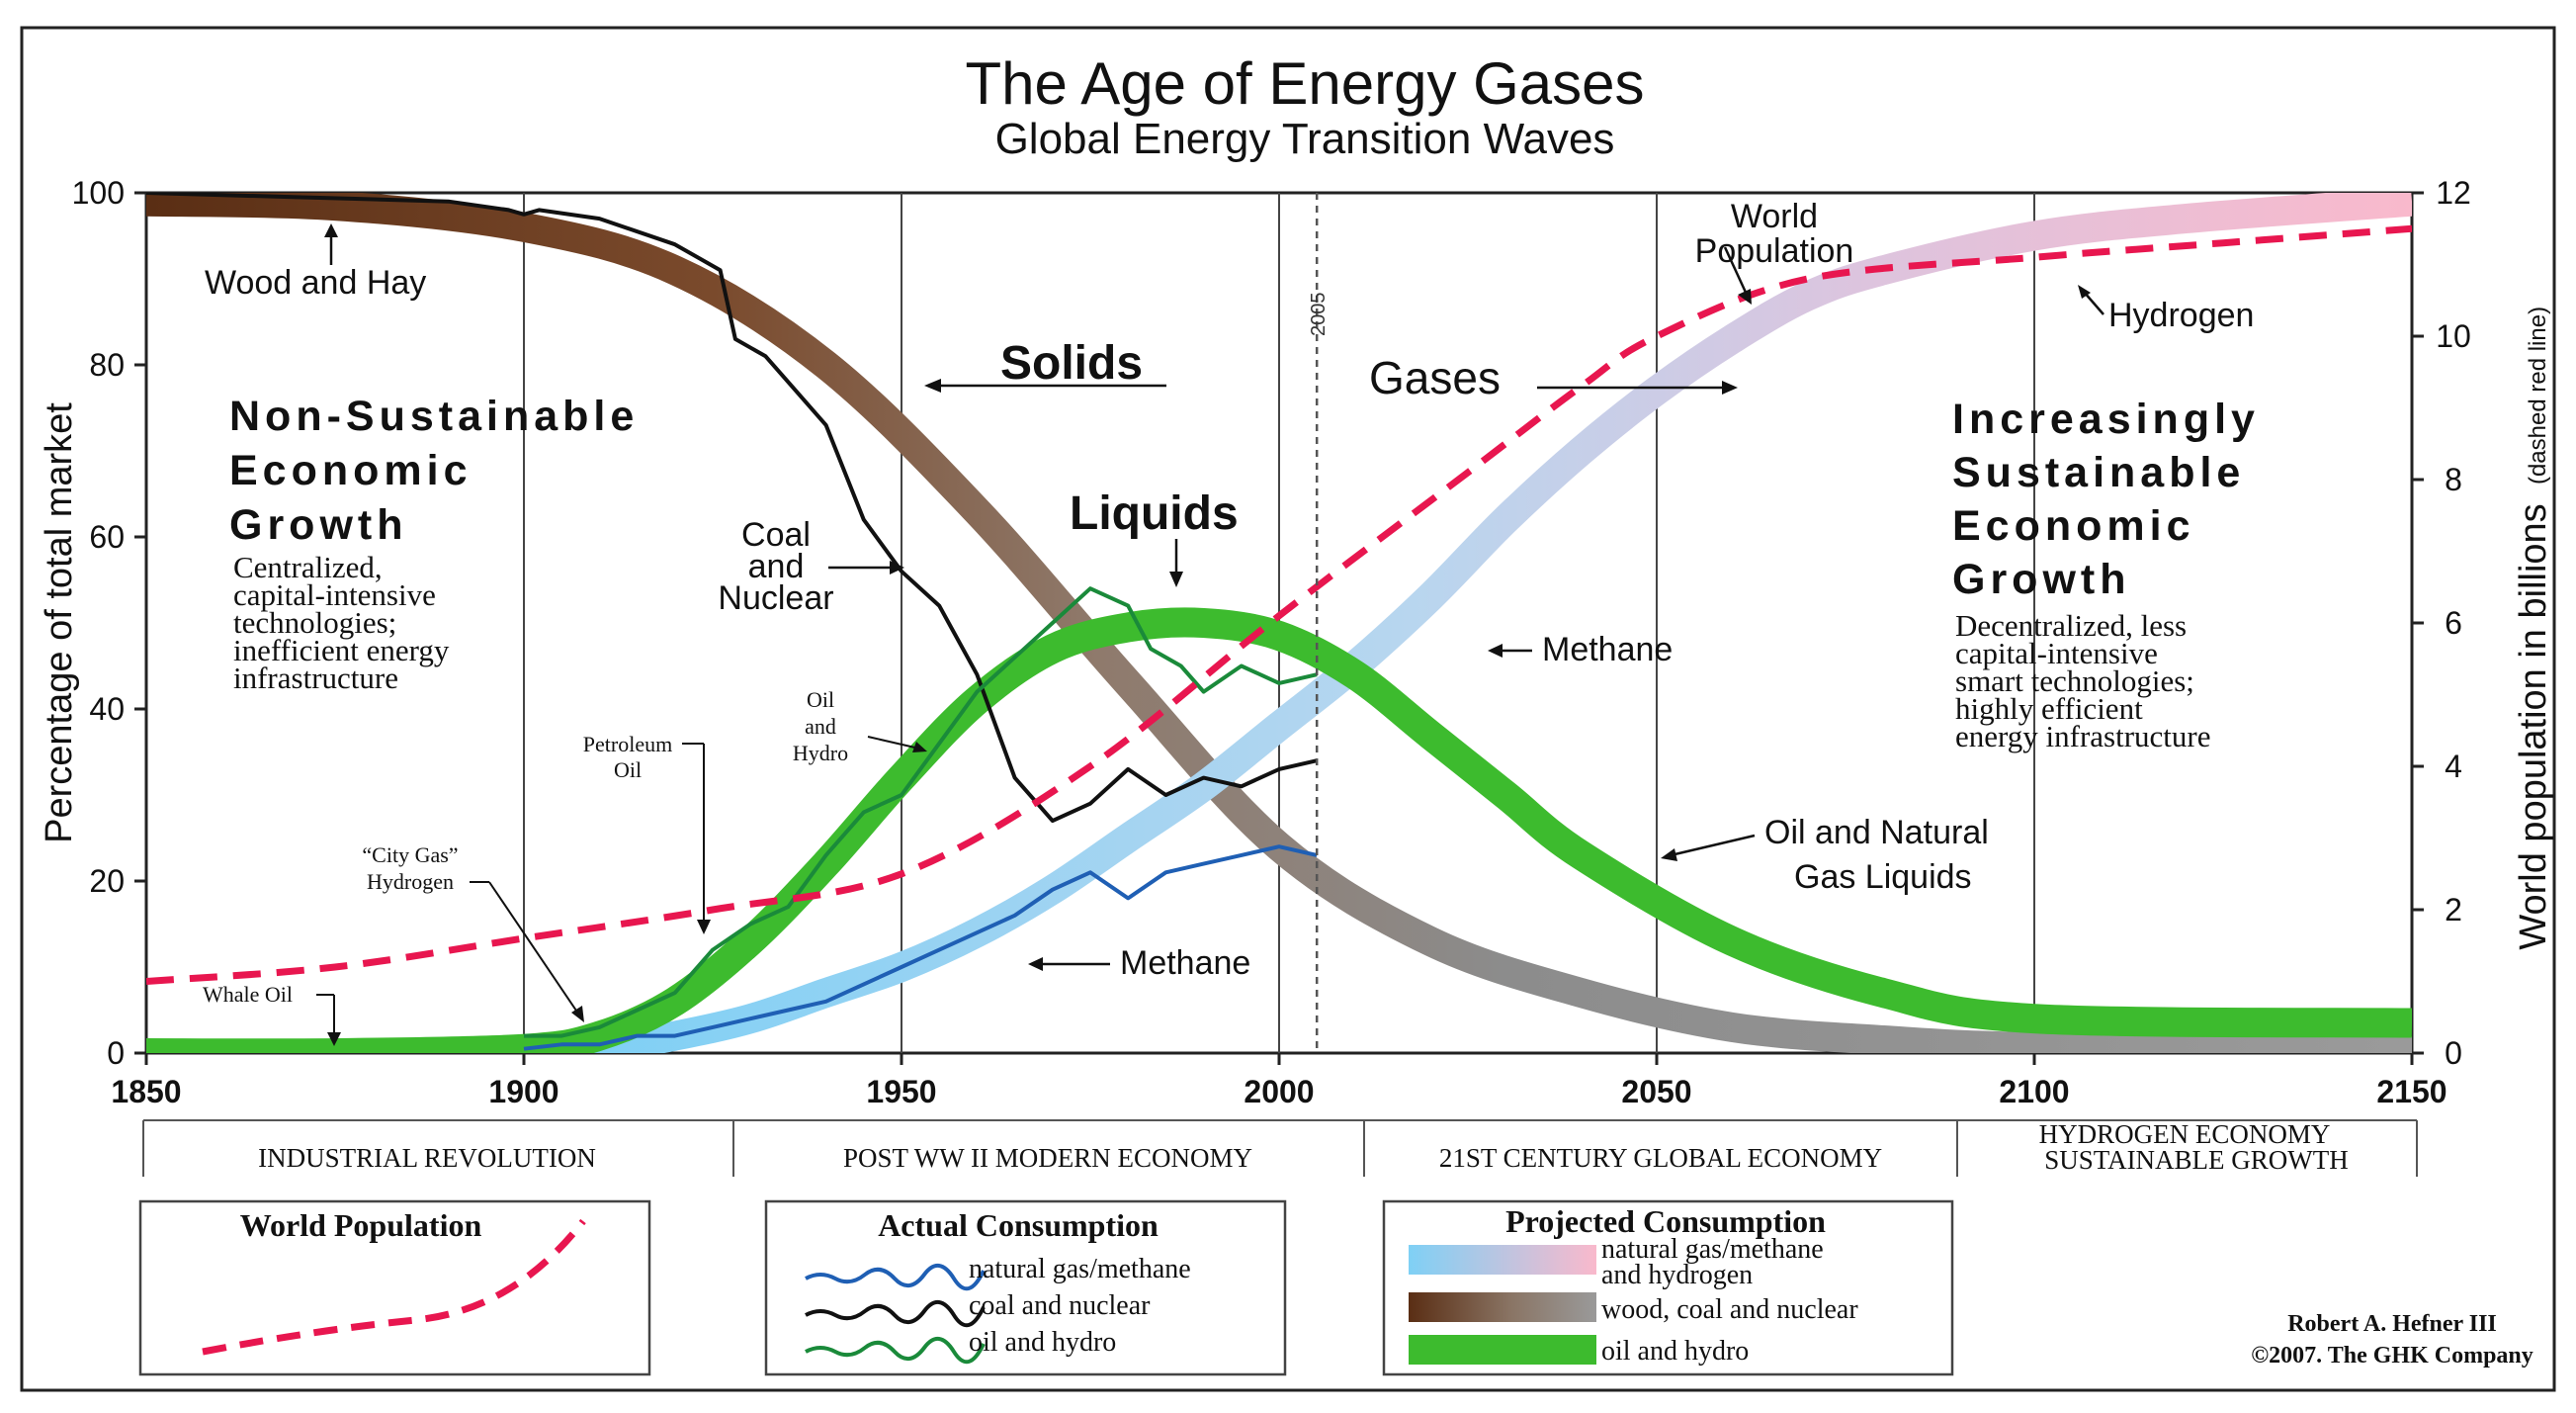 This screenshot has height=1413, width=2576. What do you see at coordinates (921, 812) in the screenshot?
I see `actual-oil-line` at bounding box center [921, 812].